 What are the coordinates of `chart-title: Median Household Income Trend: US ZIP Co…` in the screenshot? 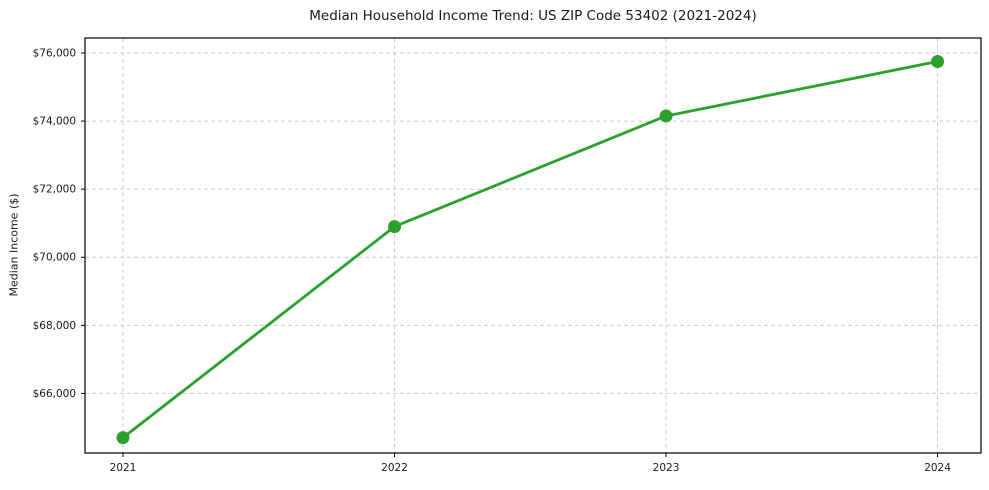 It's located at (533, 16).